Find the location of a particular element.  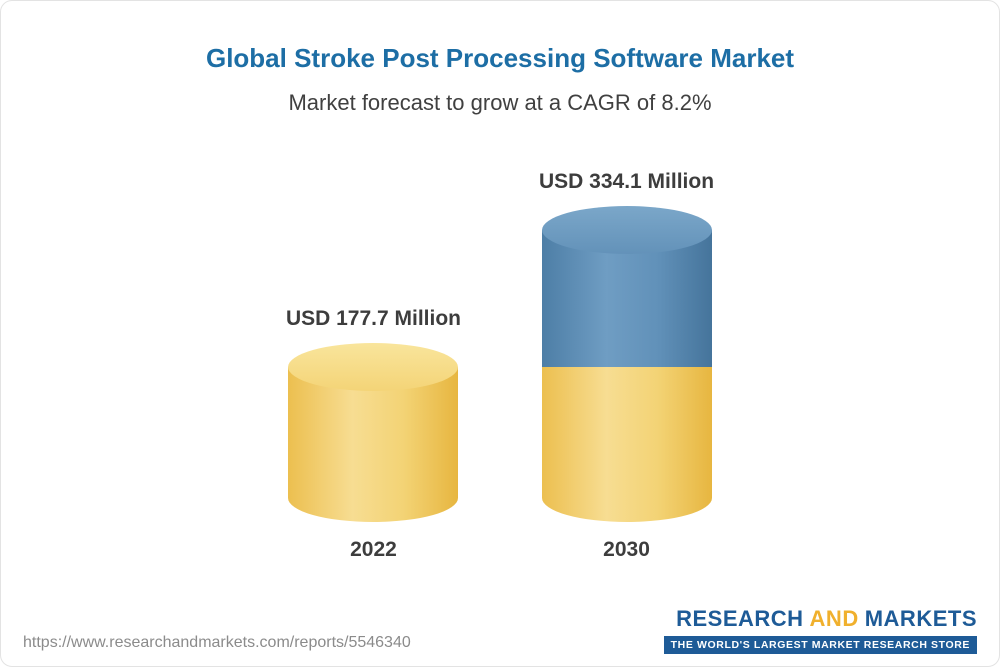

bar-value-2022: USD 177.7 Million is located at coordinates (373, 318).